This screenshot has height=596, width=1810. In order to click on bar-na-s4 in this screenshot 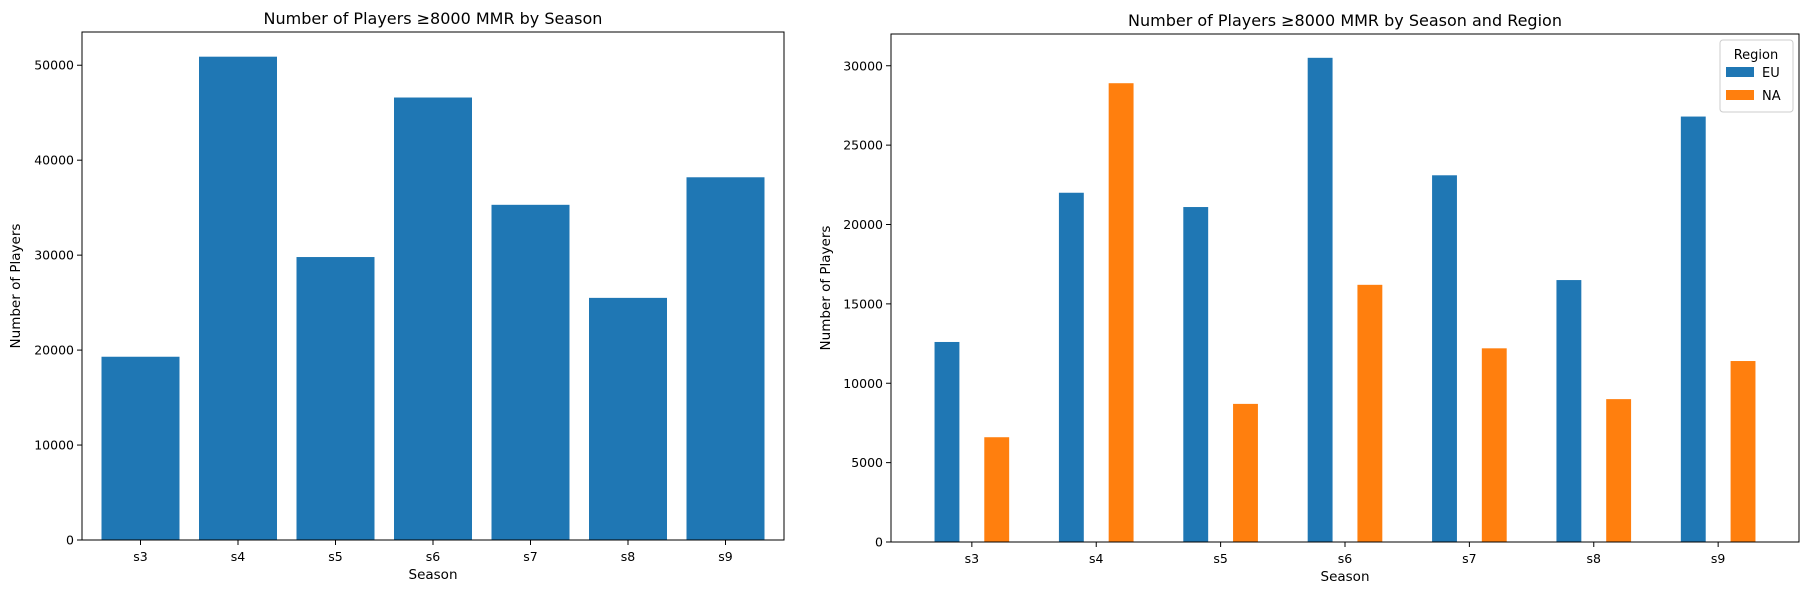, I will do `click(1121, 313)`.